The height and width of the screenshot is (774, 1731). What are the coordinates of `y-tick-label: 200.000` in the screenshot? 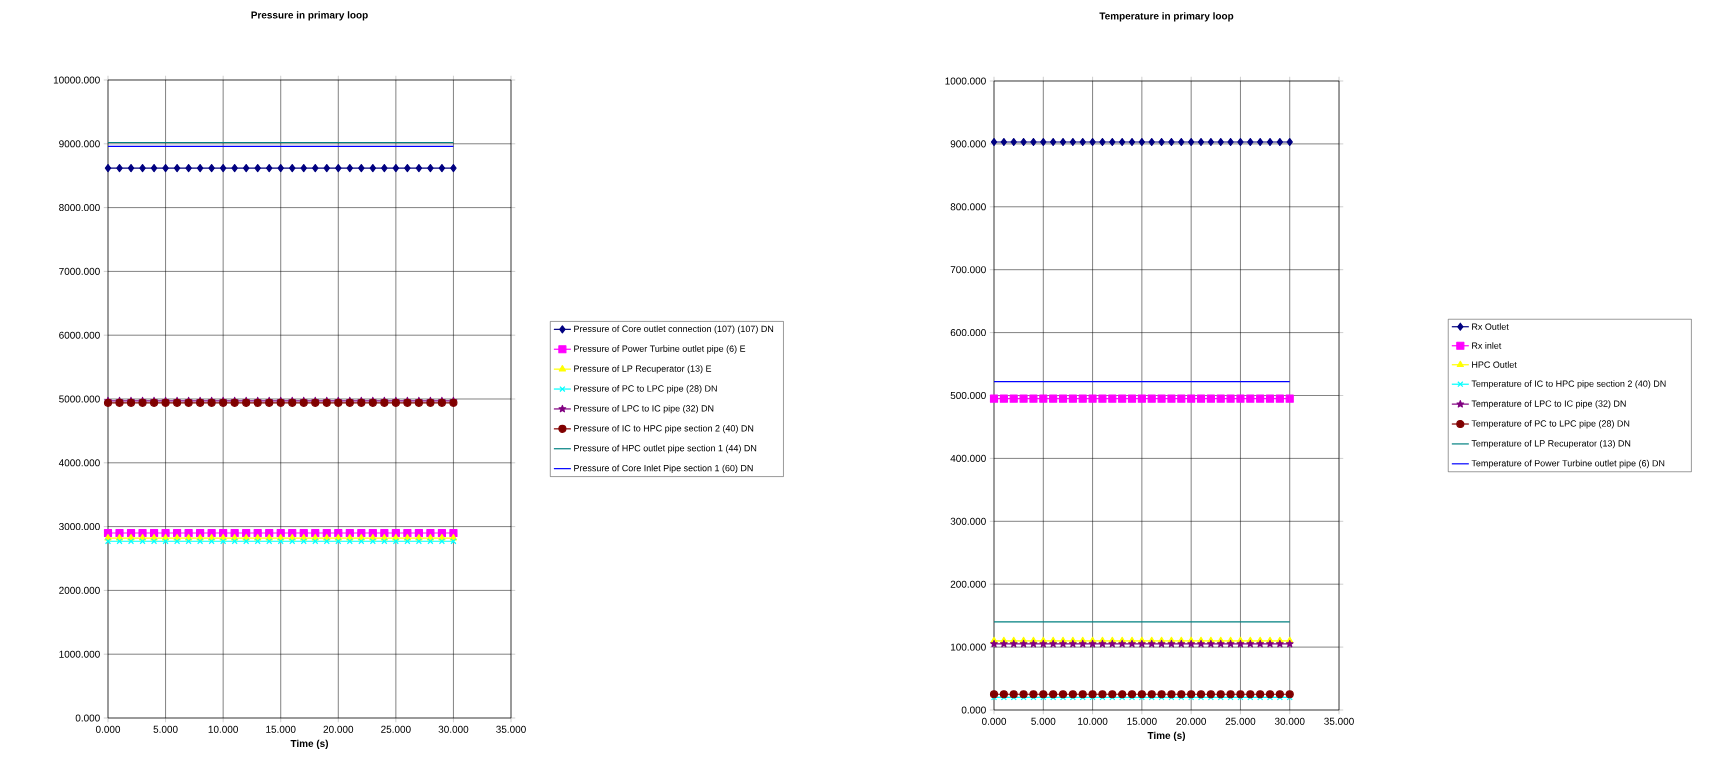 It's located at (968, 584).